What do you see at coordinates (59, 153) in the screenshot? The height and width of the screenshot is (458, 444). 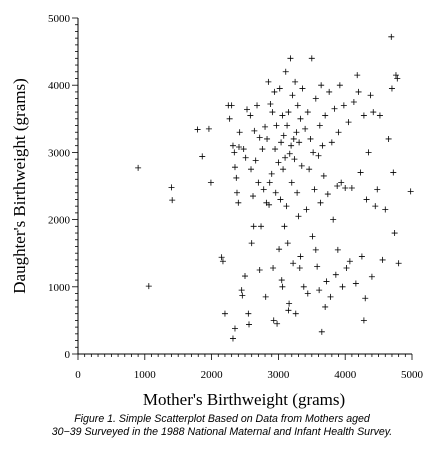 I see `y-tick-label: 3000` at bounding box center [59, 153].